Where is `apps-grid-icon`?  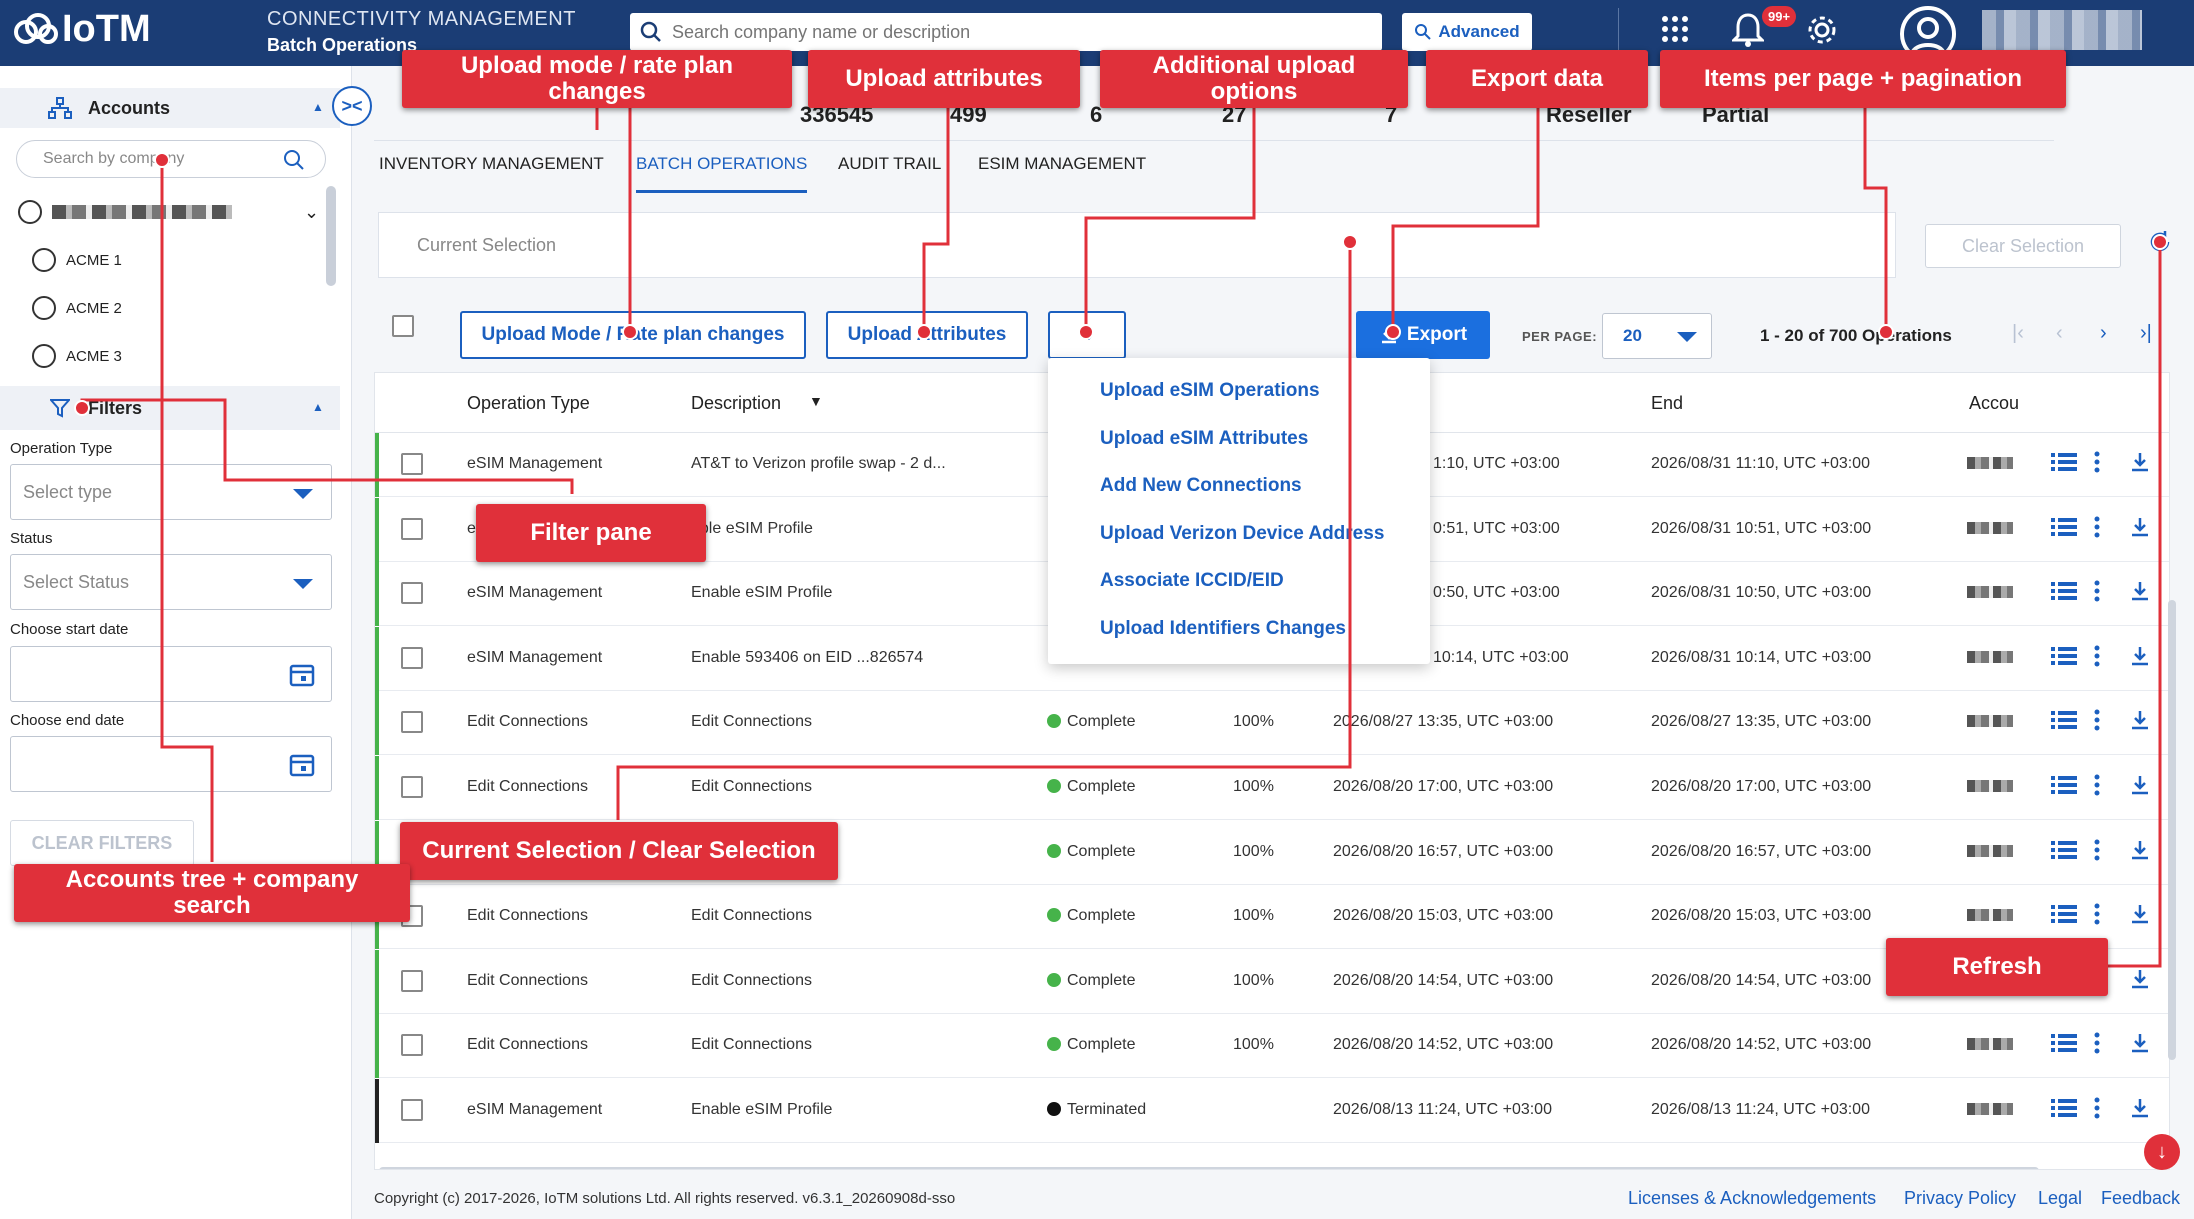 apps-grid-icon is located at coordinates (1675, 31).